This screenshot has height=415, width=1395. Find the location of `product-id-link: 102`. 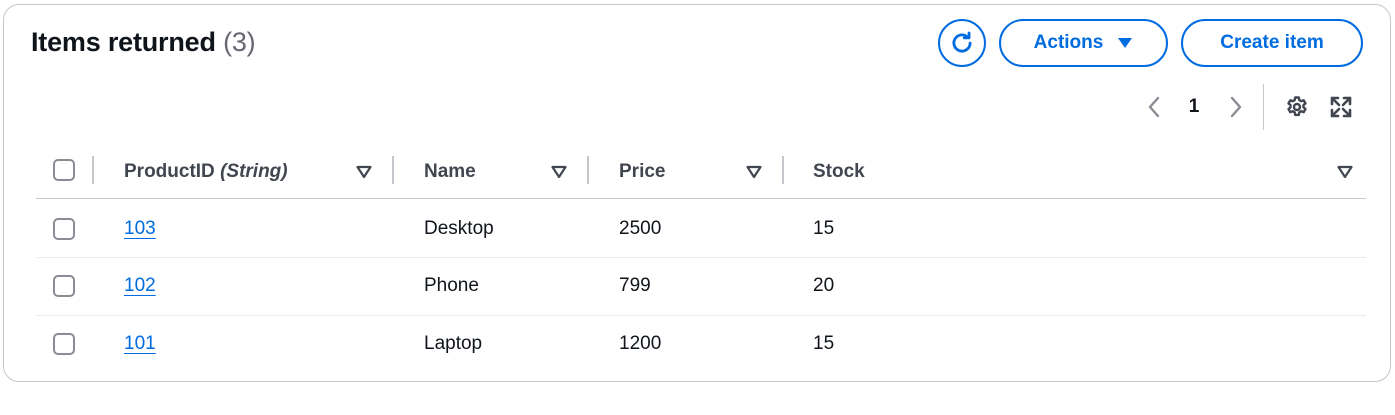

product-id-link: 102 is located at coordinates (140, 285).